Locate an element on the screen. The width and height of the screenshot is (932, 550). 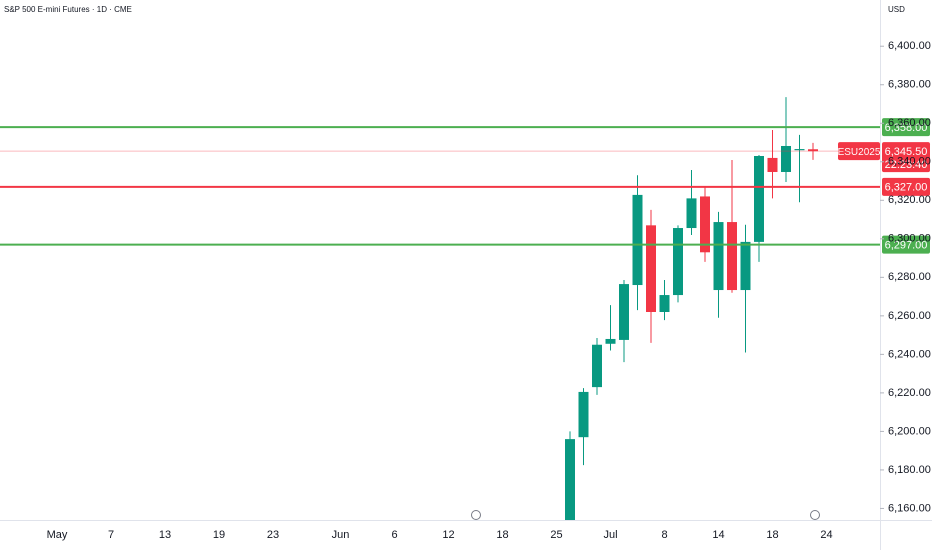
level-label: 6,297.00 is located at coordinates (906, 245).